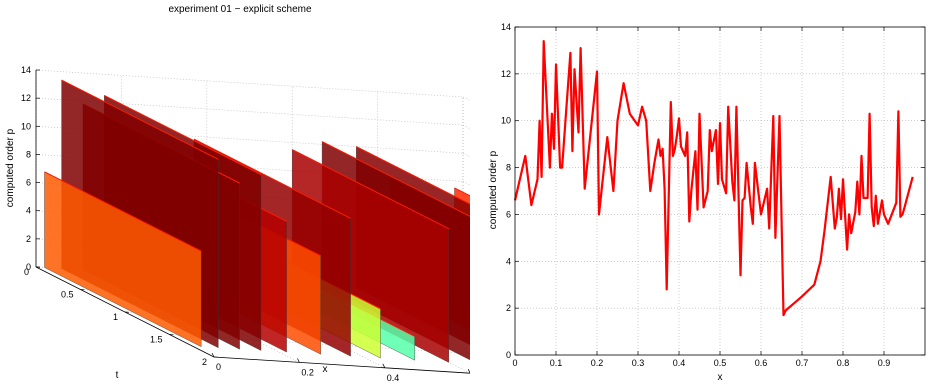  What do you see at coordinates (720, 363) in the screenshot?
I see `line-xtick-label: 0.5` at bounding box center [720, 363].